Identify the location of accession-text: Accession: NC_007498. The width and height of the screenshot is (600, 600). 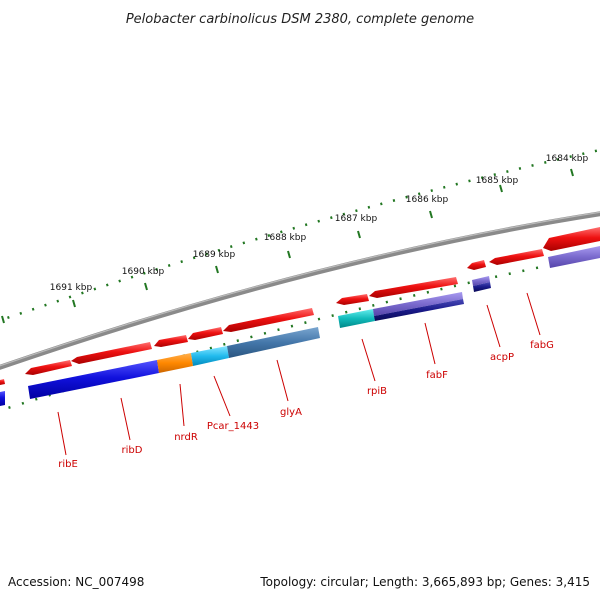
(76, 582).